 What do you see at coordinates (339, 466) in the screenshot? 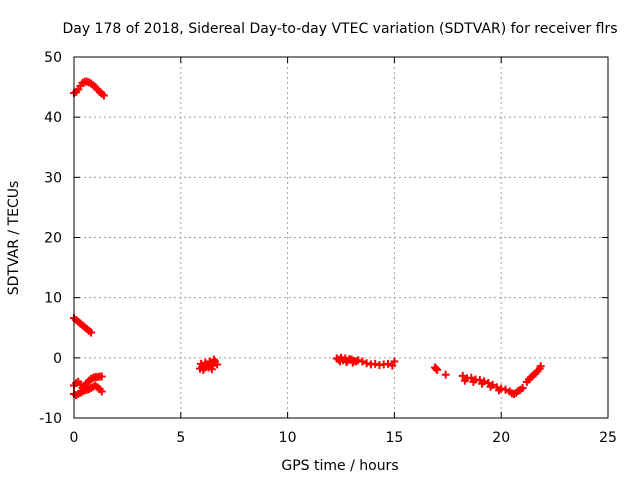
I see `x-axis-label: GPS time / hours` at bounding box center [339, 466].